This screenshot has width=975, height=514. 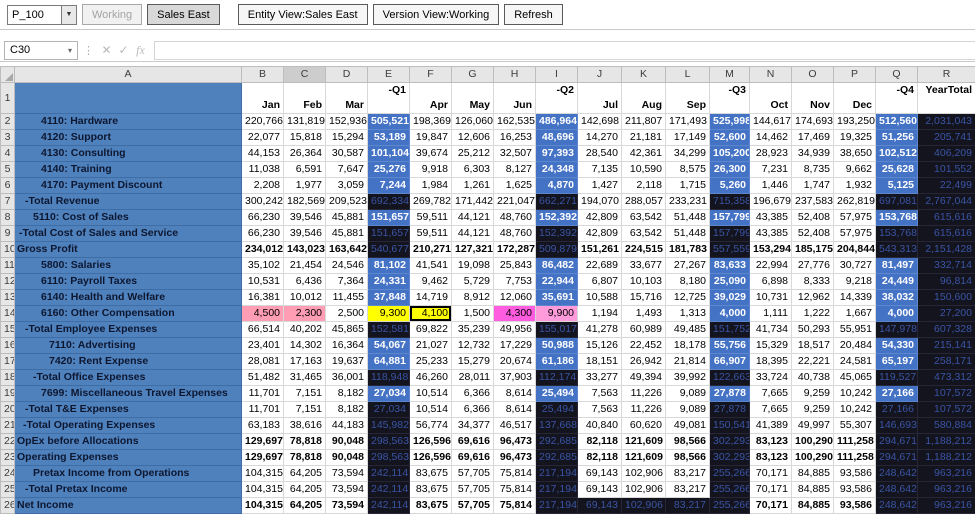 I want to click on data-cell: 152,392, so click(x=557, y=218).